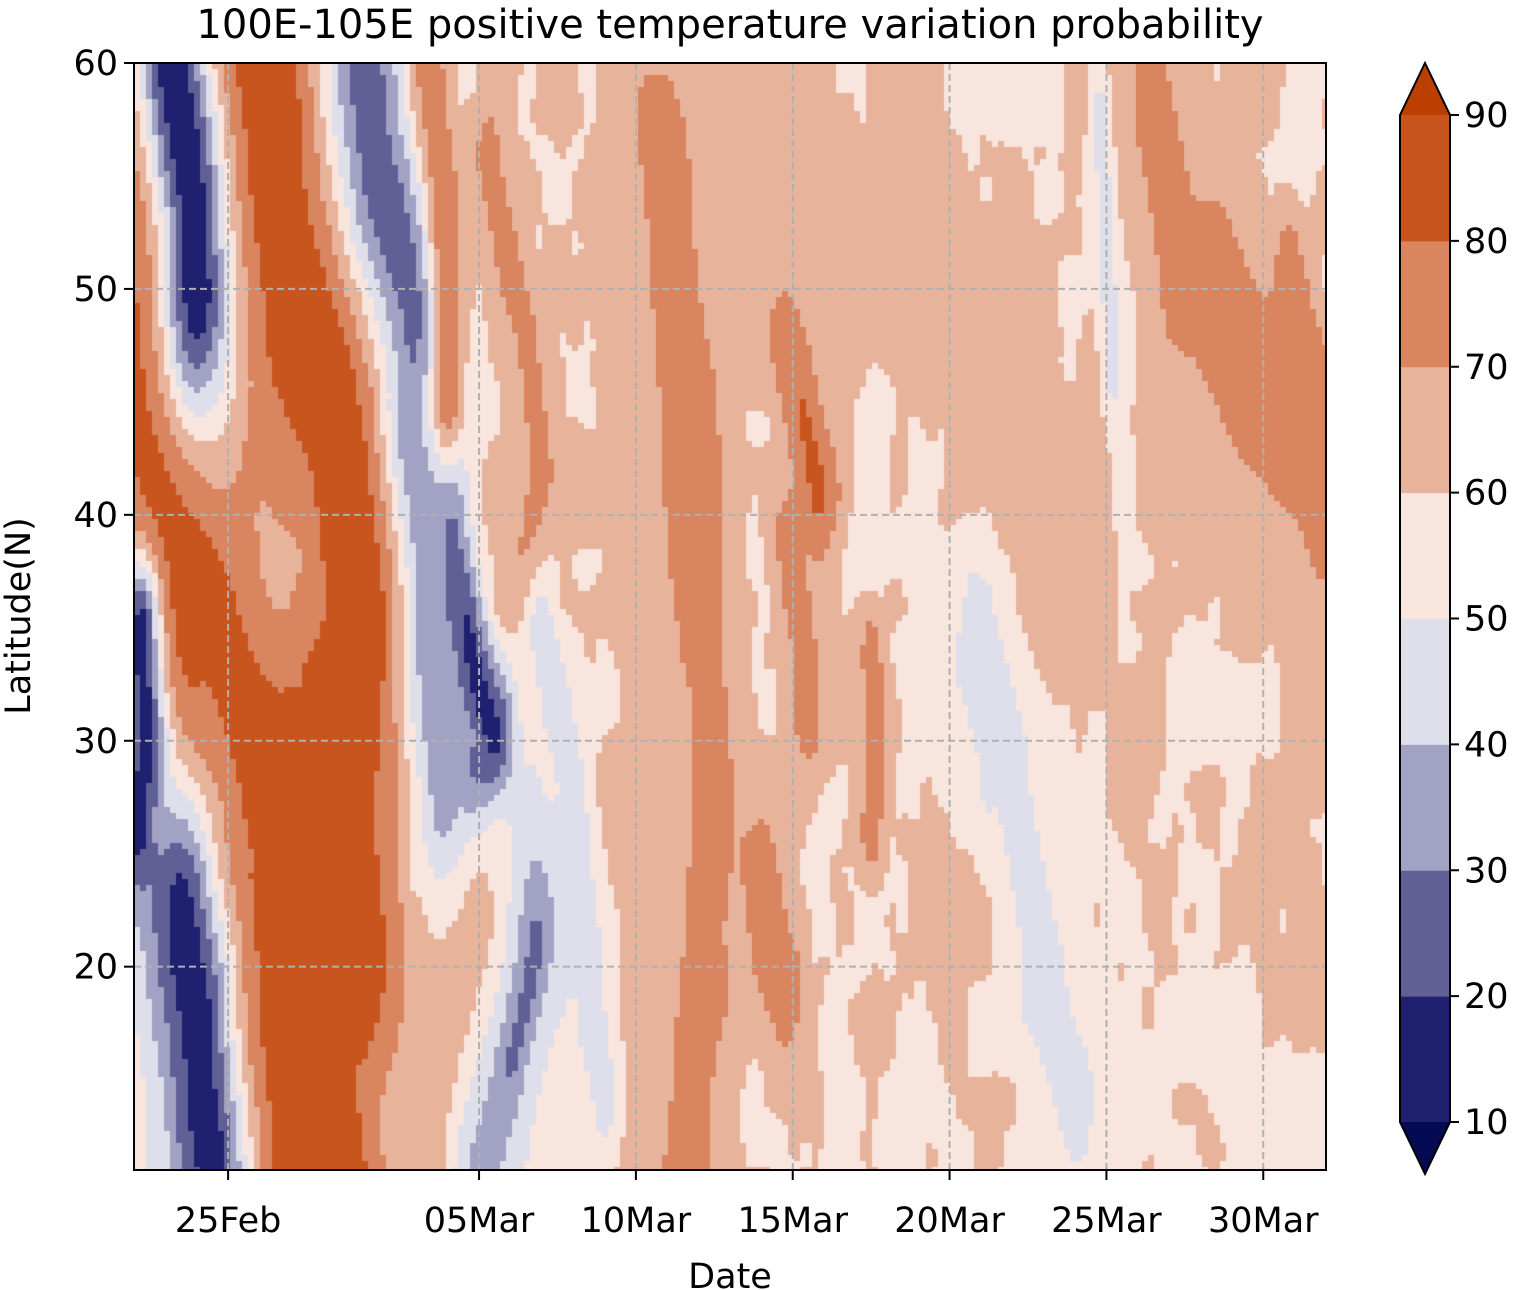  Describe the element at coordinates (1486, 620) in the screenshot. I see `colorbar-tick-label: 50` at that location.